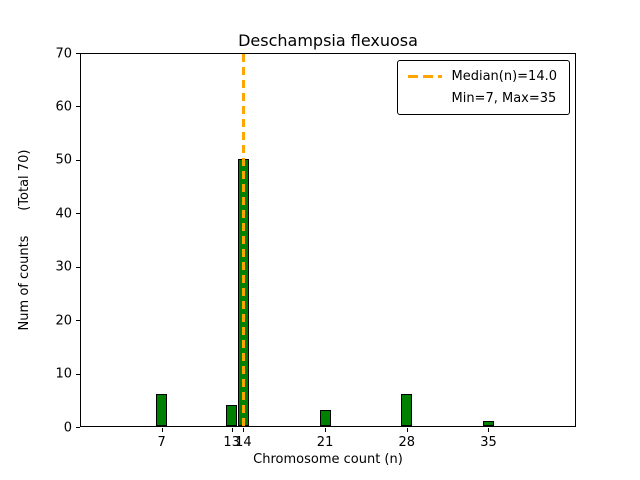  Describe the element at coordinates (63, 107) in the screenshot. I see `y-tick-label: 60` at that location.